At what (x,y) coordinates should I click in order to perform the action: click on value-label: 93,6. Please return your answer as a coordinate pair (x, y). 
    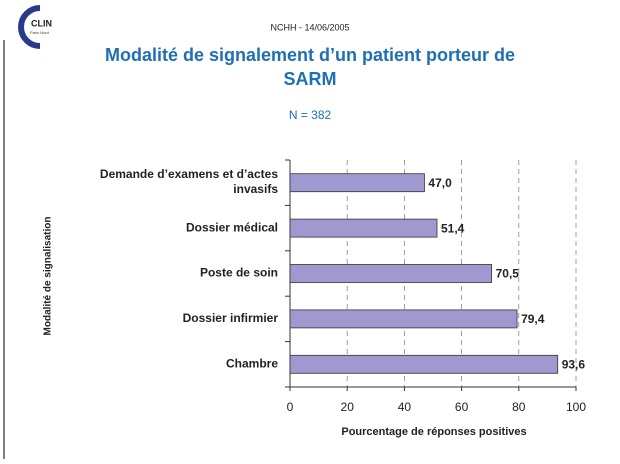
    Looking at the image, I should click on (574, 364).